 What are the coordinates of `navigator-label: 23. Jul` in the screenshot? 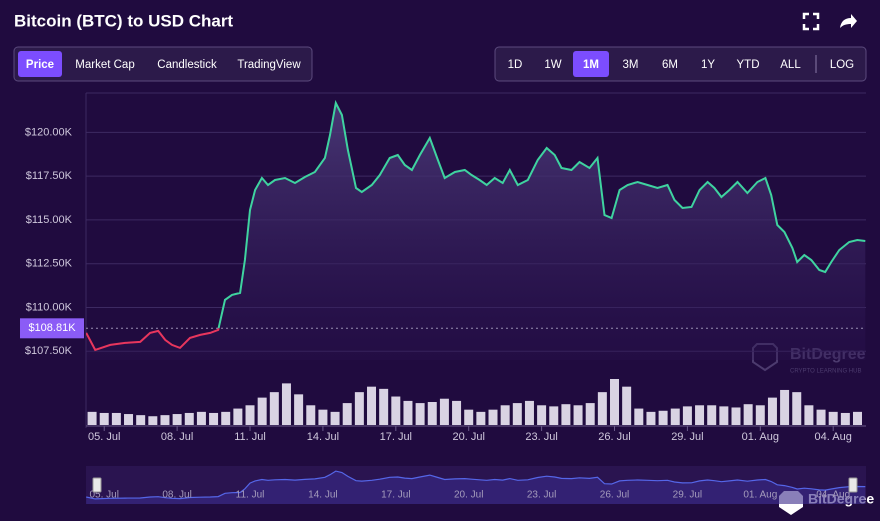 It's located at (541, 495).